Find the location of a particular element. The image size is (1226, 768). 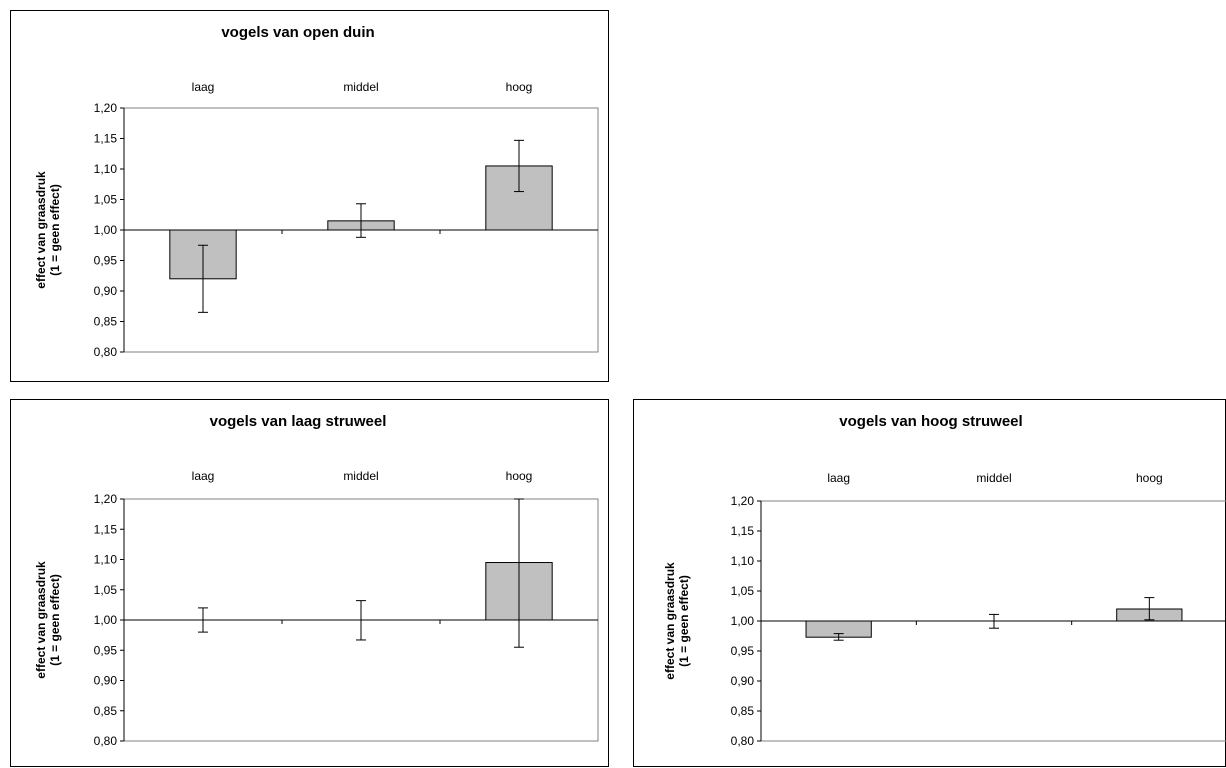

chart-title: vogels van open duin is located at coordinates (297, 32).